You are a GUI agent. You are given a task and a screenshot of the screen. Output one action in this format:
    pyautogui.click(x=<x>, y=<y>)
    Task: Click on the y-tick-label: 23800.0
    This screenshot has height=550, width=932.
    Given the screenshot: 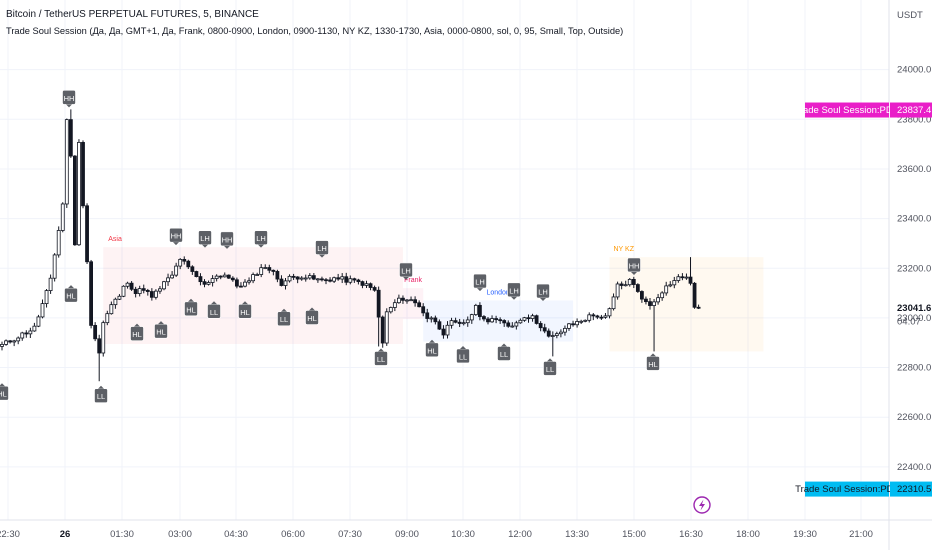 What is the action you would take?
    pyautogui.click(x=914, y=119)
    